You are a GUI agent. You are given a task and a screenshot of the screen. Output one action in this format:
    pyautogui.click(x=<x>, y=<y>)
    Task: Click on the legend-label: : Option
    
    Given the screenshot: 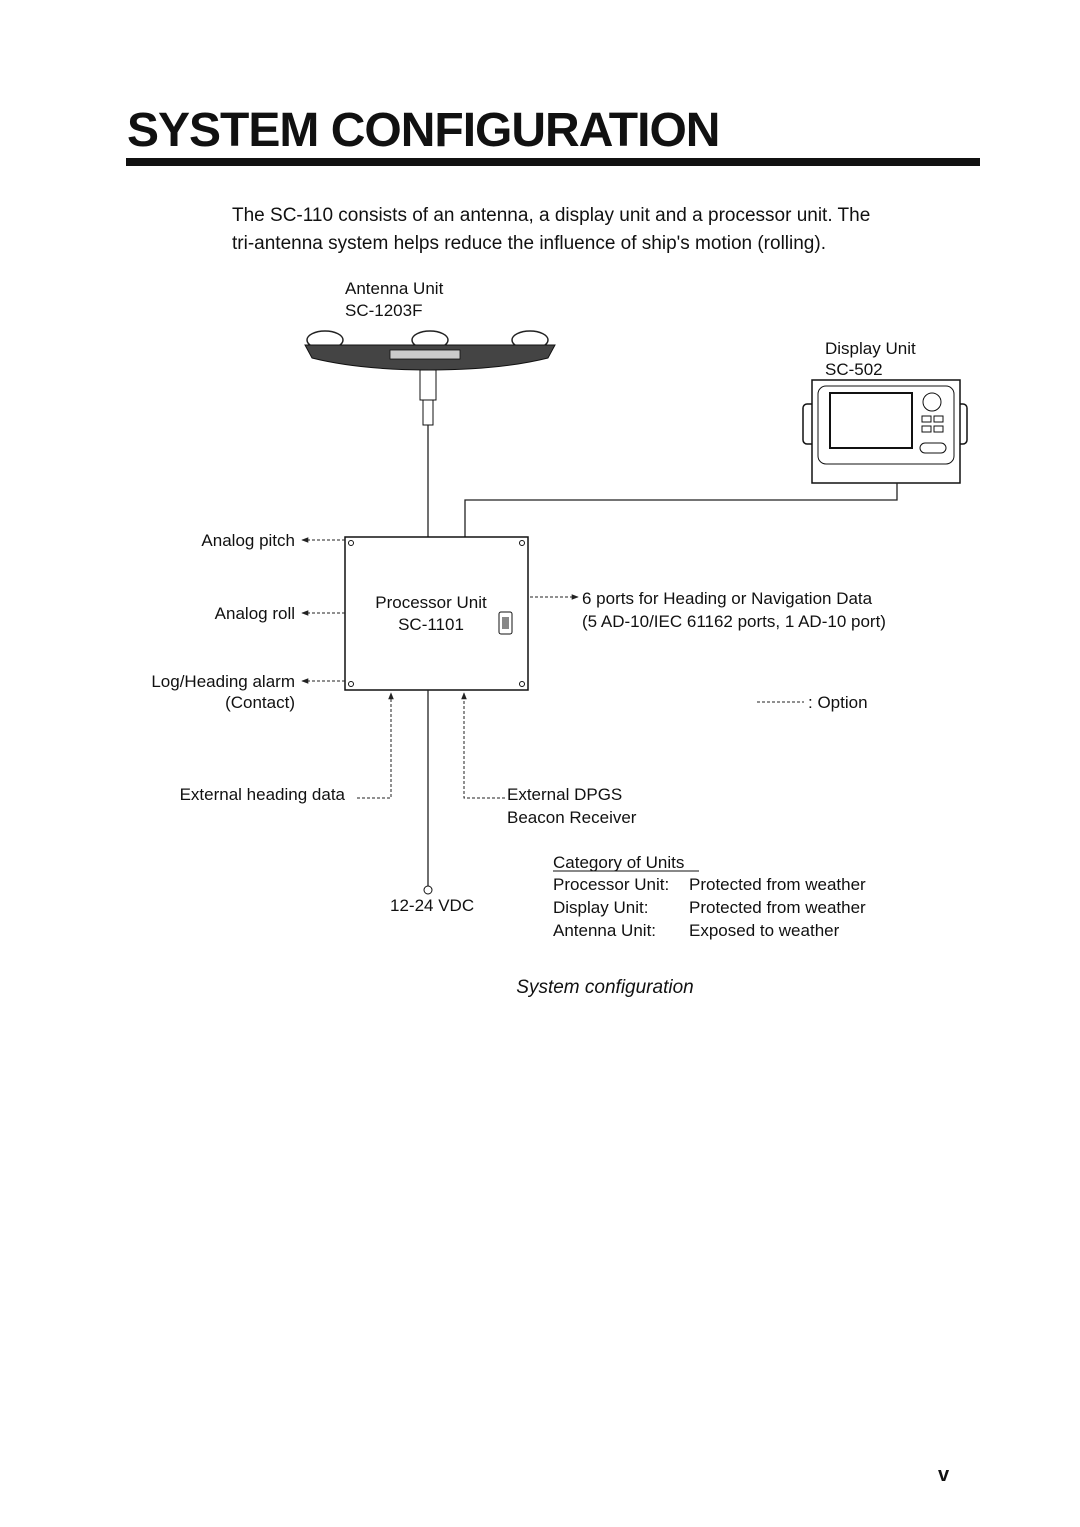 What is the action you would take?
    pyautogui.click(x=838, y=702)
    